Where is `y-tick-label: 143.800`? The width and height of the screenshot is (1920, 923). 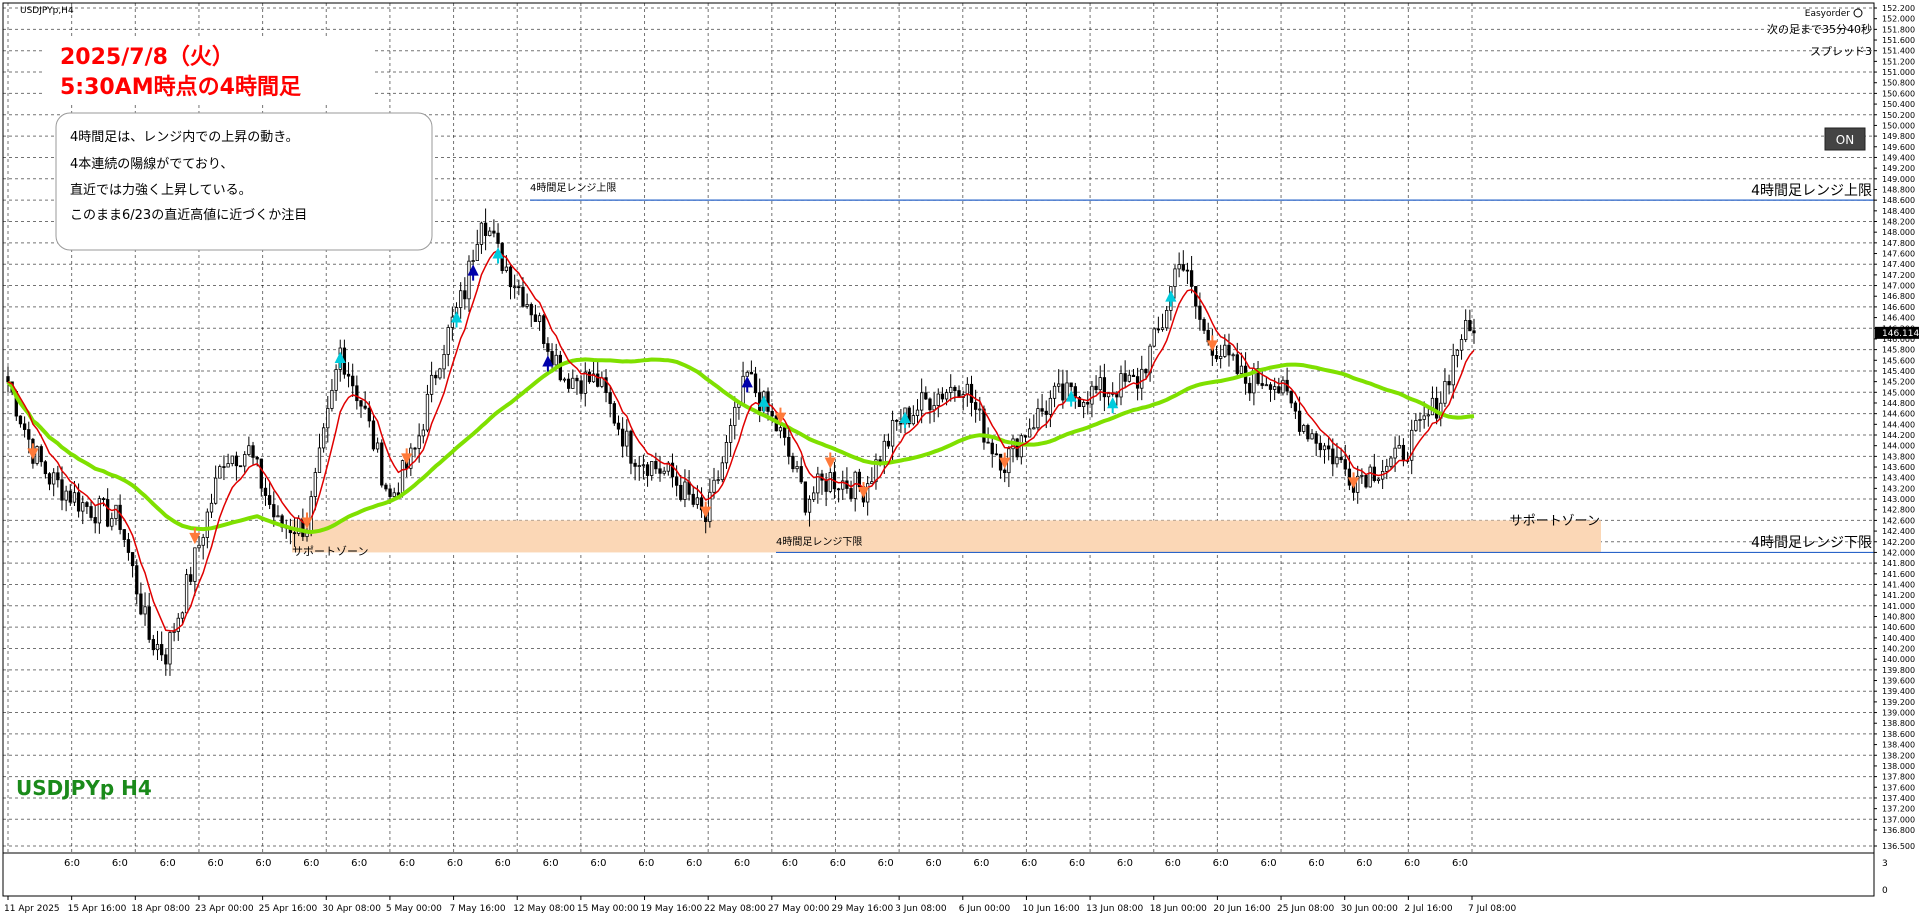 y-tick-label: 143.800 is located at coordinates (1898, 456).